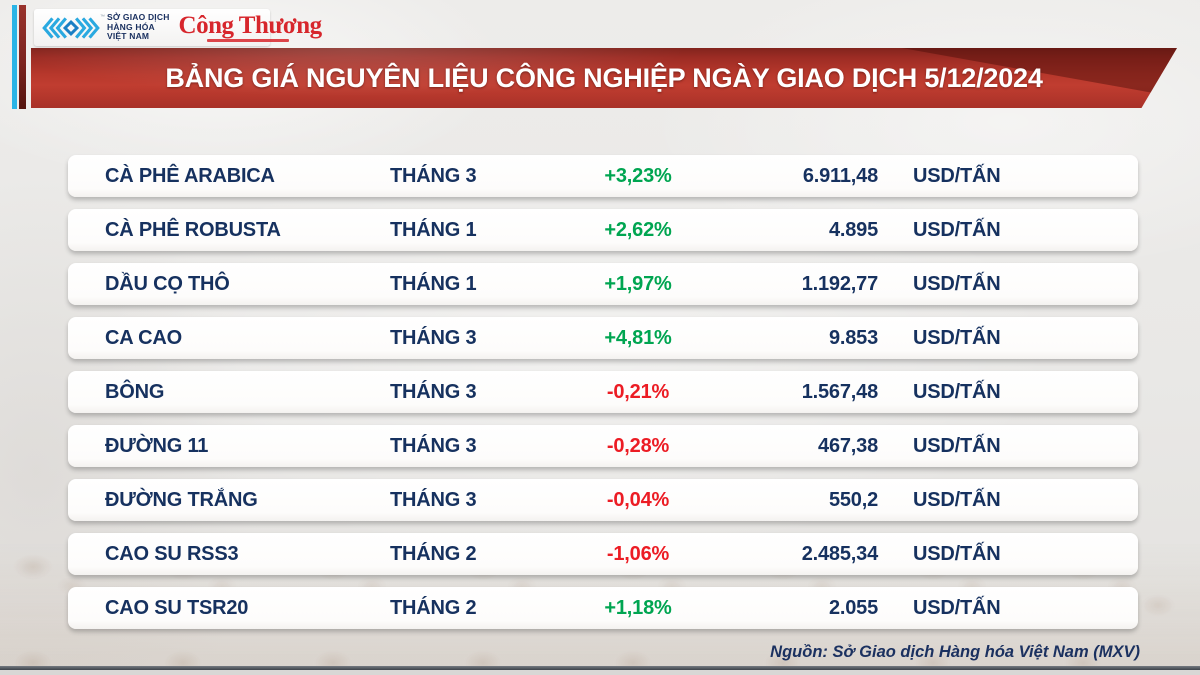 This screenshot has width=1200, height=675. What do you see at coordinates (839, 391) in the screenshot?
I see `price-value: 1.567,48` at bounding box center [839, 391].